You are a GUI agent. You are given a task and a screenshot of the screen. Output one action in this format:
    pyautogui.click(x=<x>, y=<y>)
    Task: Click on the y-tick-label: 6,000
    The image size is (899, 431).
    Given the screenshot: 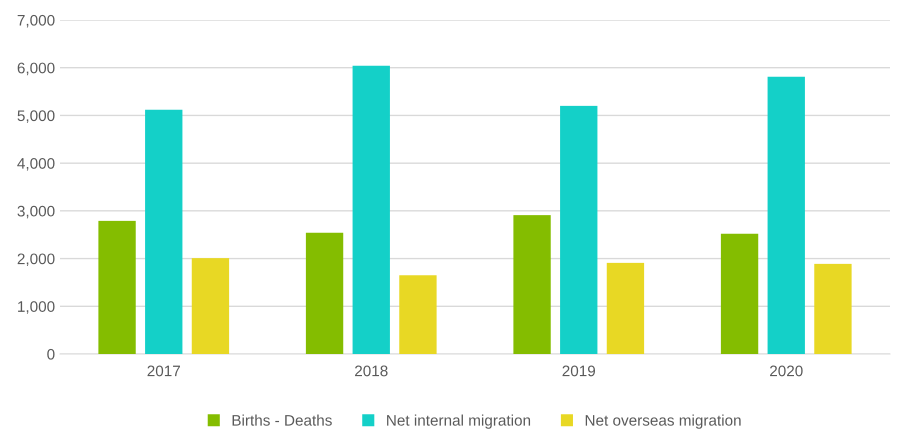 What is the action you would take?
    pyautogui.click(x=36, y=69)
    